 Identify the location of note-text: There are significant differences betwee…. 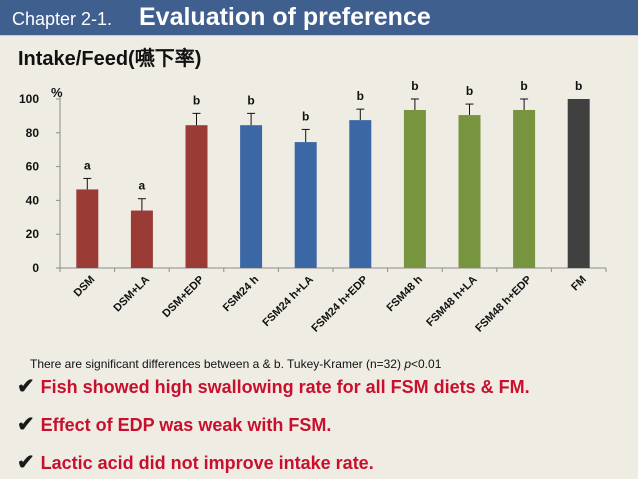
(215, 364).